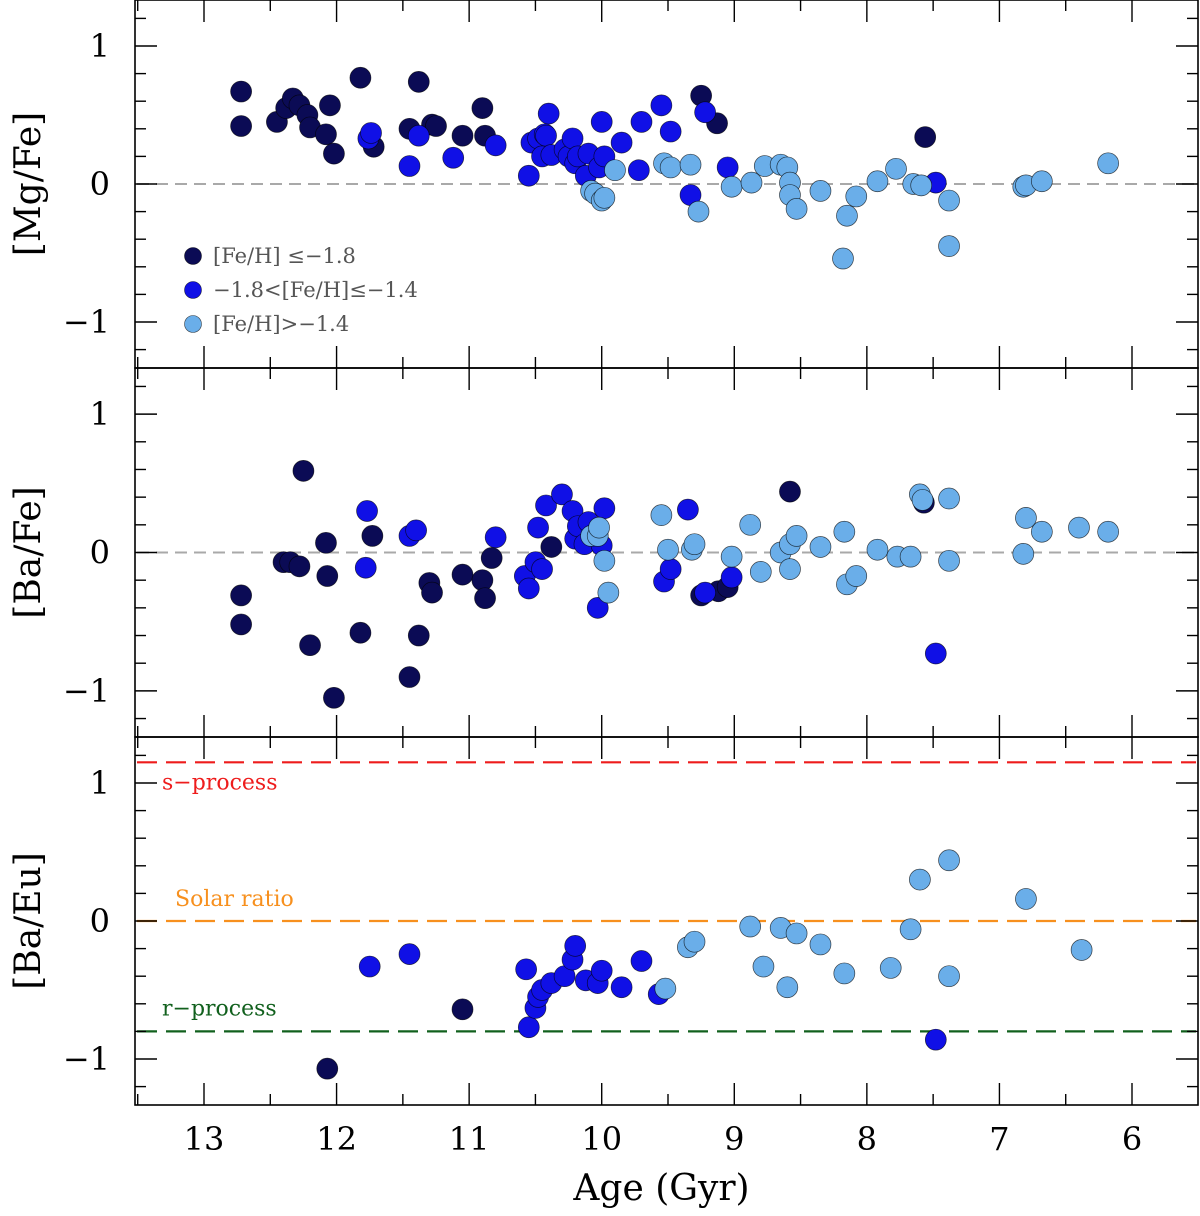  What do you see at coordinates (336, 1139) in the screenshot?
I see `bottom-xtick-label: 12` at bounding box center [336, 1139].